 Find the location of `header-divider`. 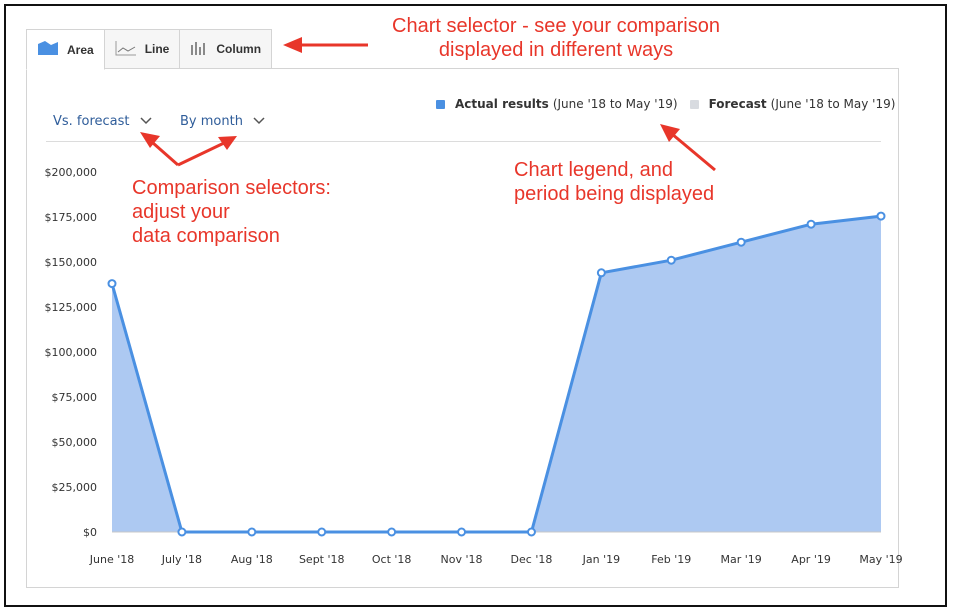

header-divider is located at coordinates (463, 141).